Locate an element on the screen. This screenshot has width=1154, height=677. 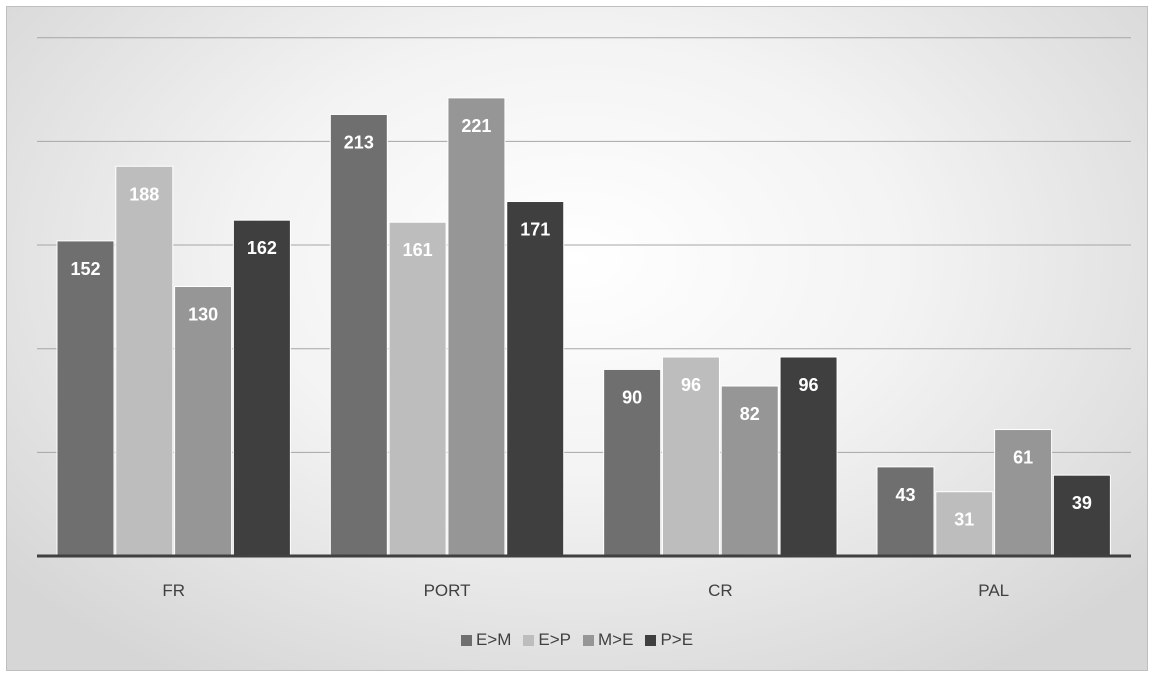
x-tick-label: PAL is located at coordinates (993, 590).